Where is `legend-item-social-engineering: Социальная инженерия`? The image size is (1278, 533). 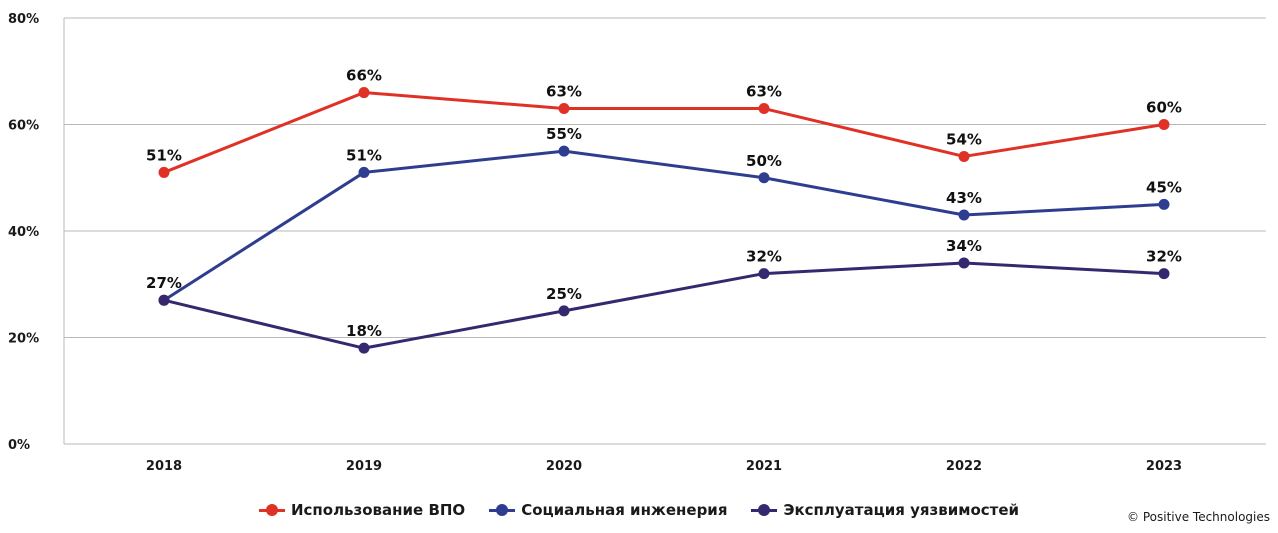
legend-item-social-engineering: Социальная инженерия is located at coordinates (608, 510).